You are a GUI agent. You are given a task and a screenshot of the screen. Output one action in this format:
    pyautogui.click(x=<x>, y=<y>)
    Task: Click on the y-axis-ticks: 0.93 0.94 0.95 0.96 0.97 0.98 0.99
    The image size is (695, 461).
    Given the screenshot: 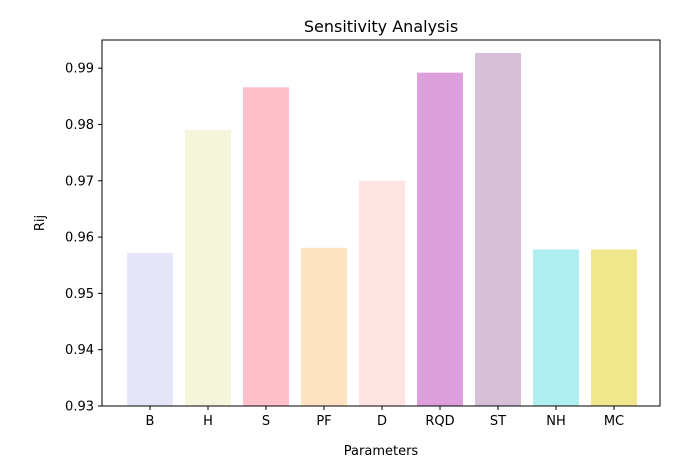 What is the action you would take?
    pyautogui.click(x=83, y=238)
    